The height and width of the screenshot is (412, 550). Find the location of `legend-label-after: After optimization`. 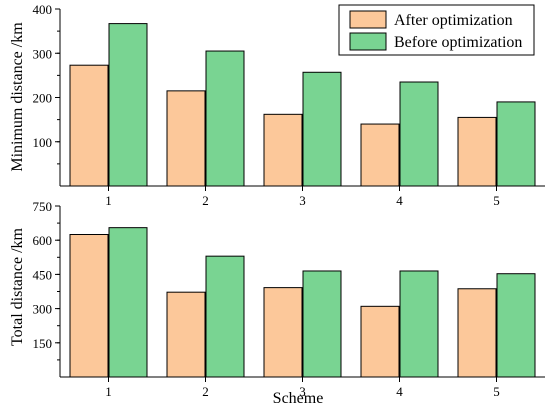

legend-label-after: After optimization is located at coordinates (453, 20).